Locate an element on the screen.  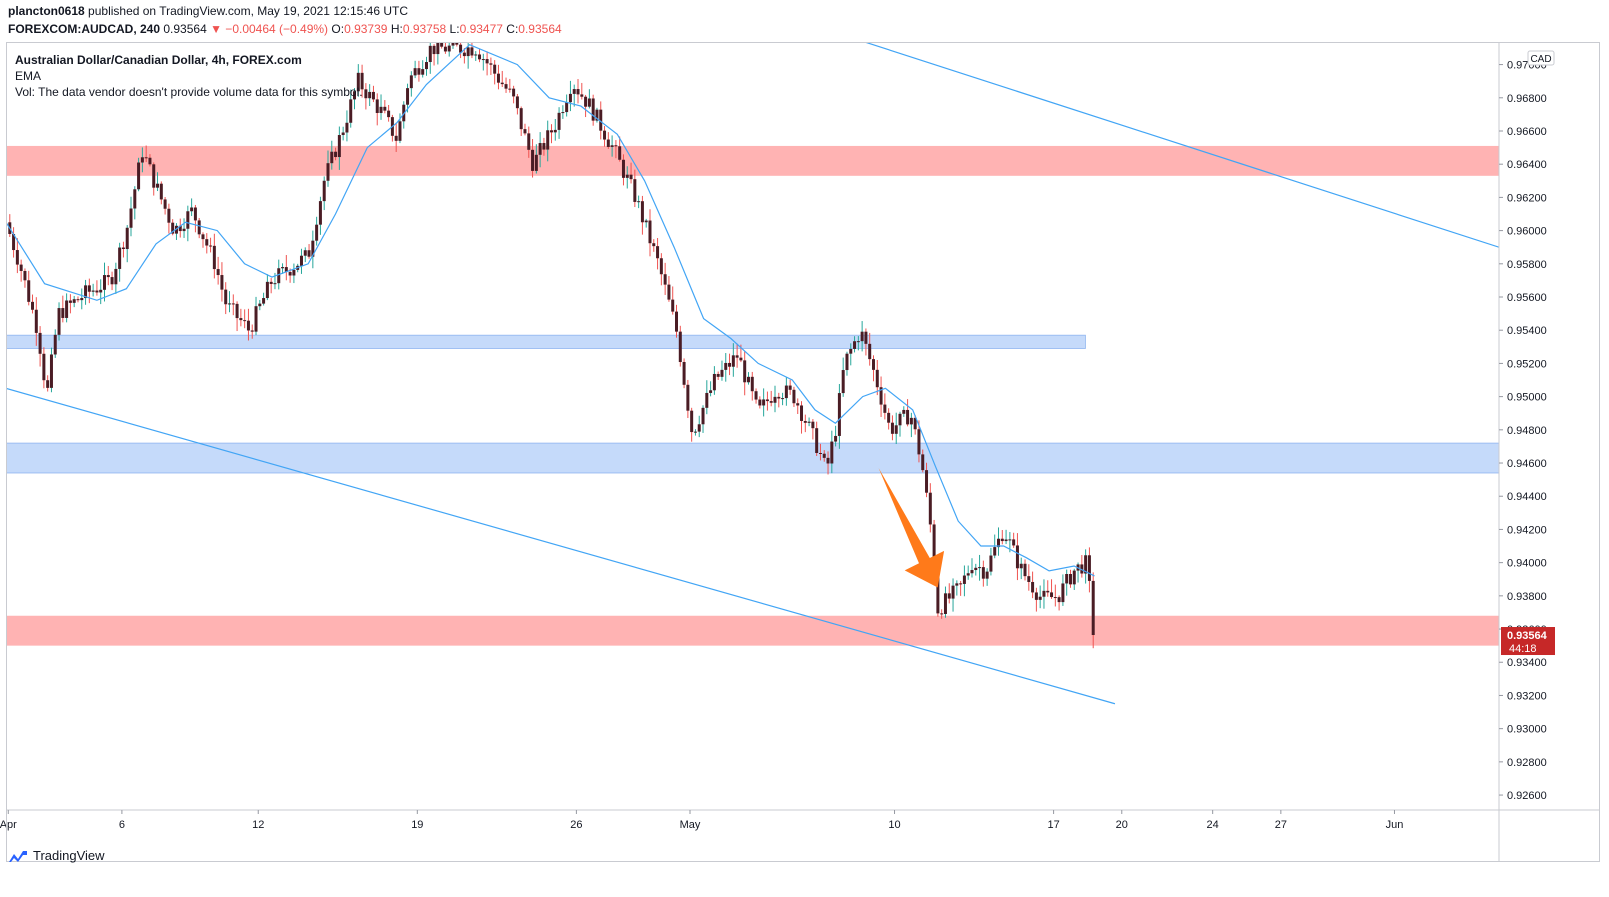
x-tick-label: 20 is located at coordinates (1122, 825).